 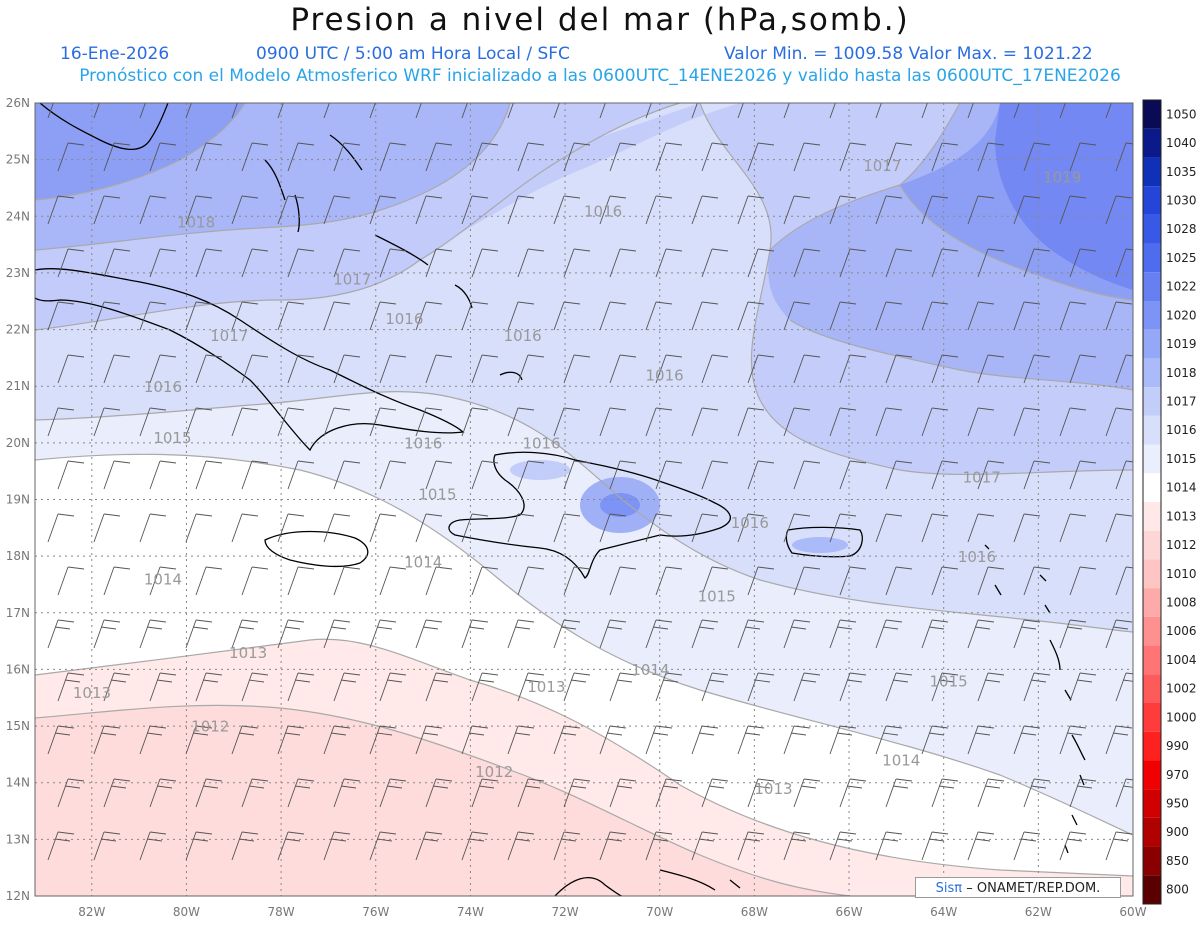 I want to click on contour-label: 1016, so click(x=523, y=336).